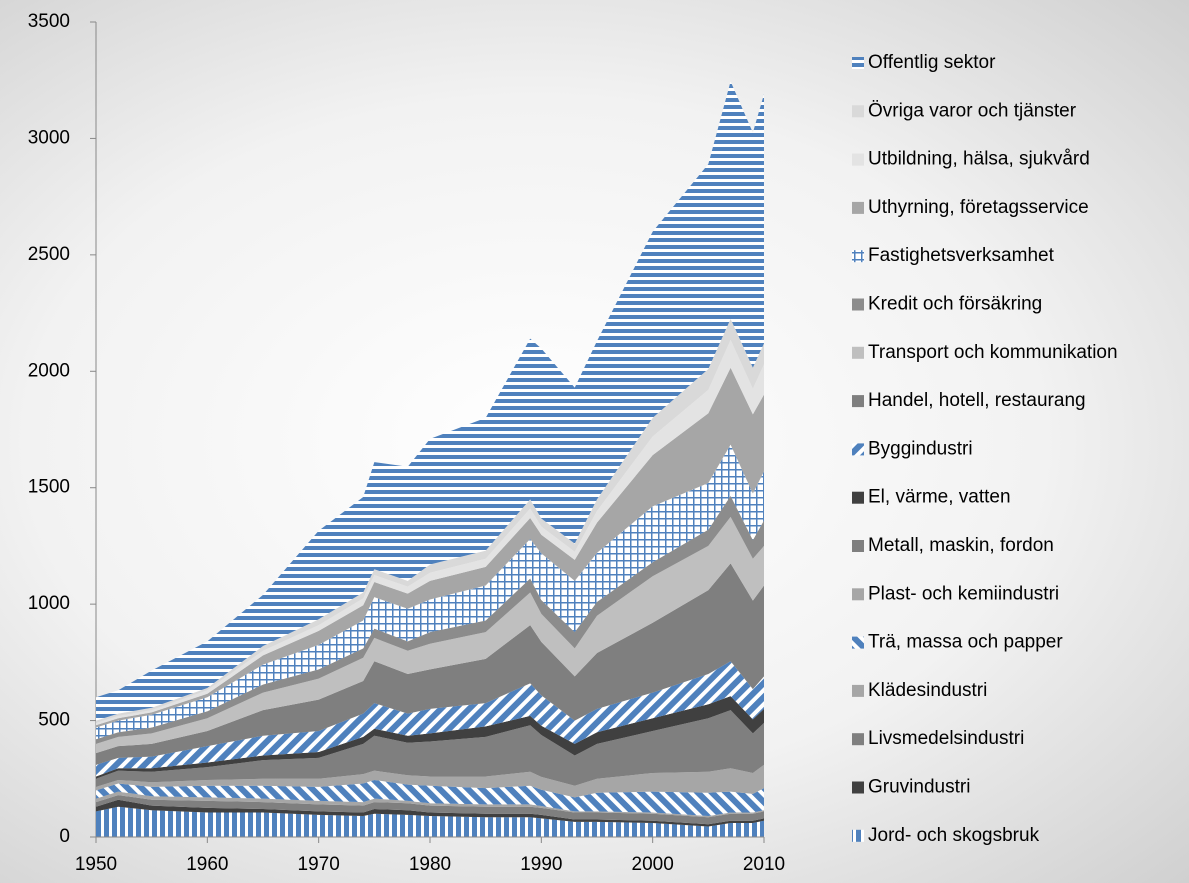 The height and width of the screenshot is (883, 1189). What do you see at coordinates (977, 400) in the screenshot?
I see `legend-label: Handel, hotell, restaurang` at bounding box center [977, 400].